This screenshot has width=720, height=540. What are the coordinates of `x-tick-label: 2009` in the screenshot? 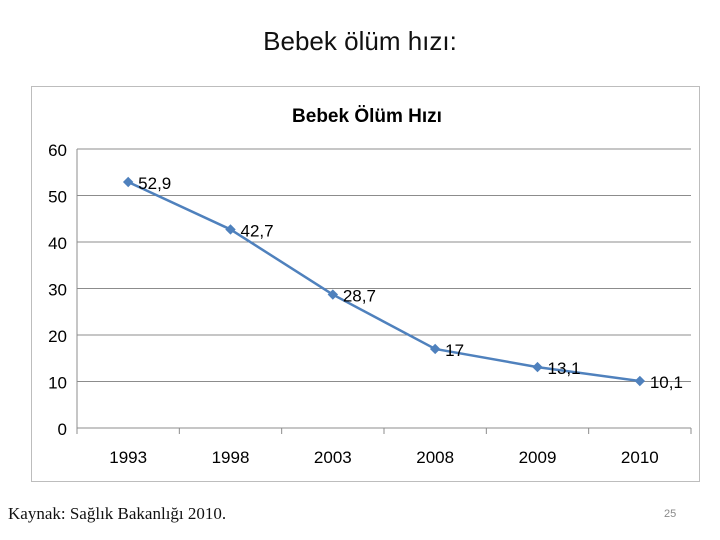 It's located at (538, 457).